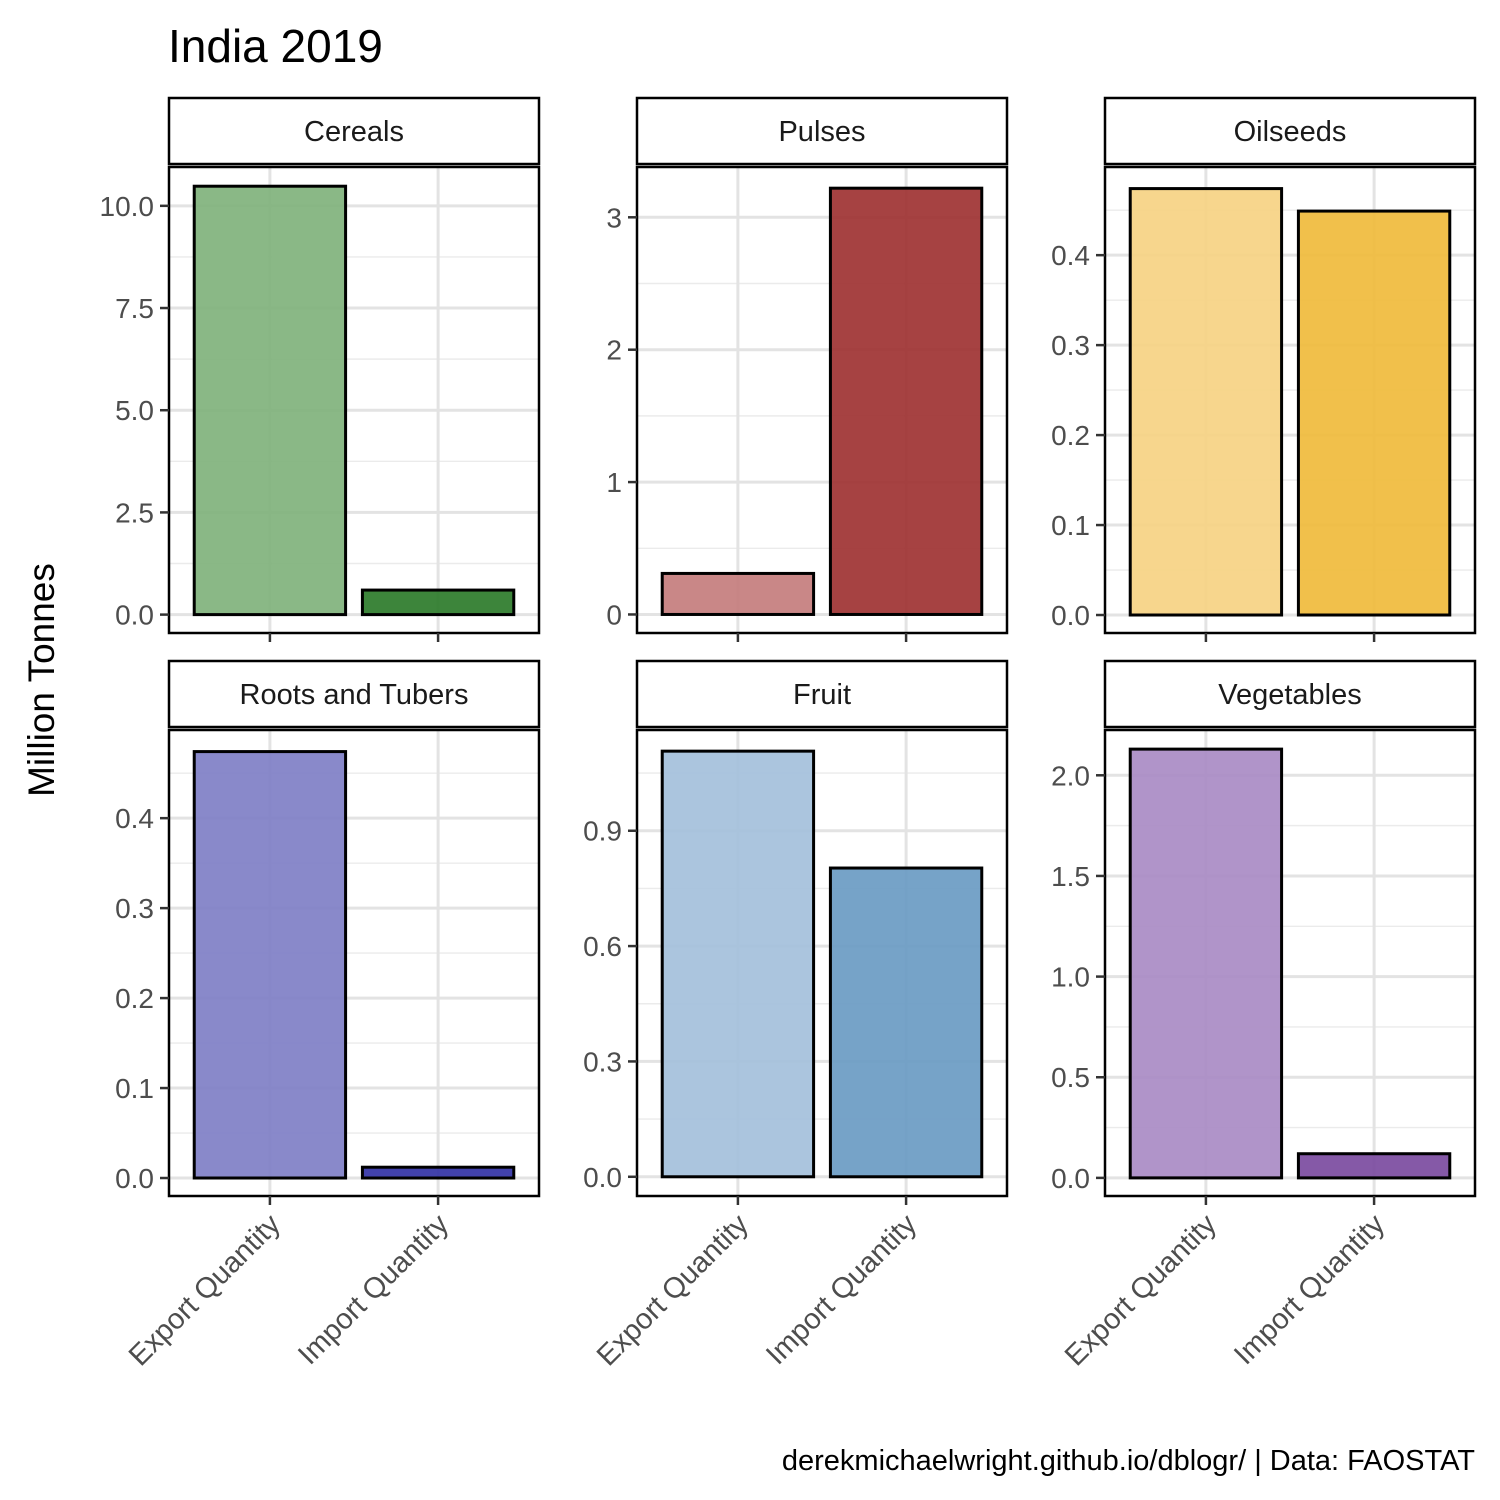 Image resolution: width=1500 pixels, height=1500 pixels. Describe the element at coordinates (1290, 400) in the screenshot. I see `panel-border-oilseeds` at that location.